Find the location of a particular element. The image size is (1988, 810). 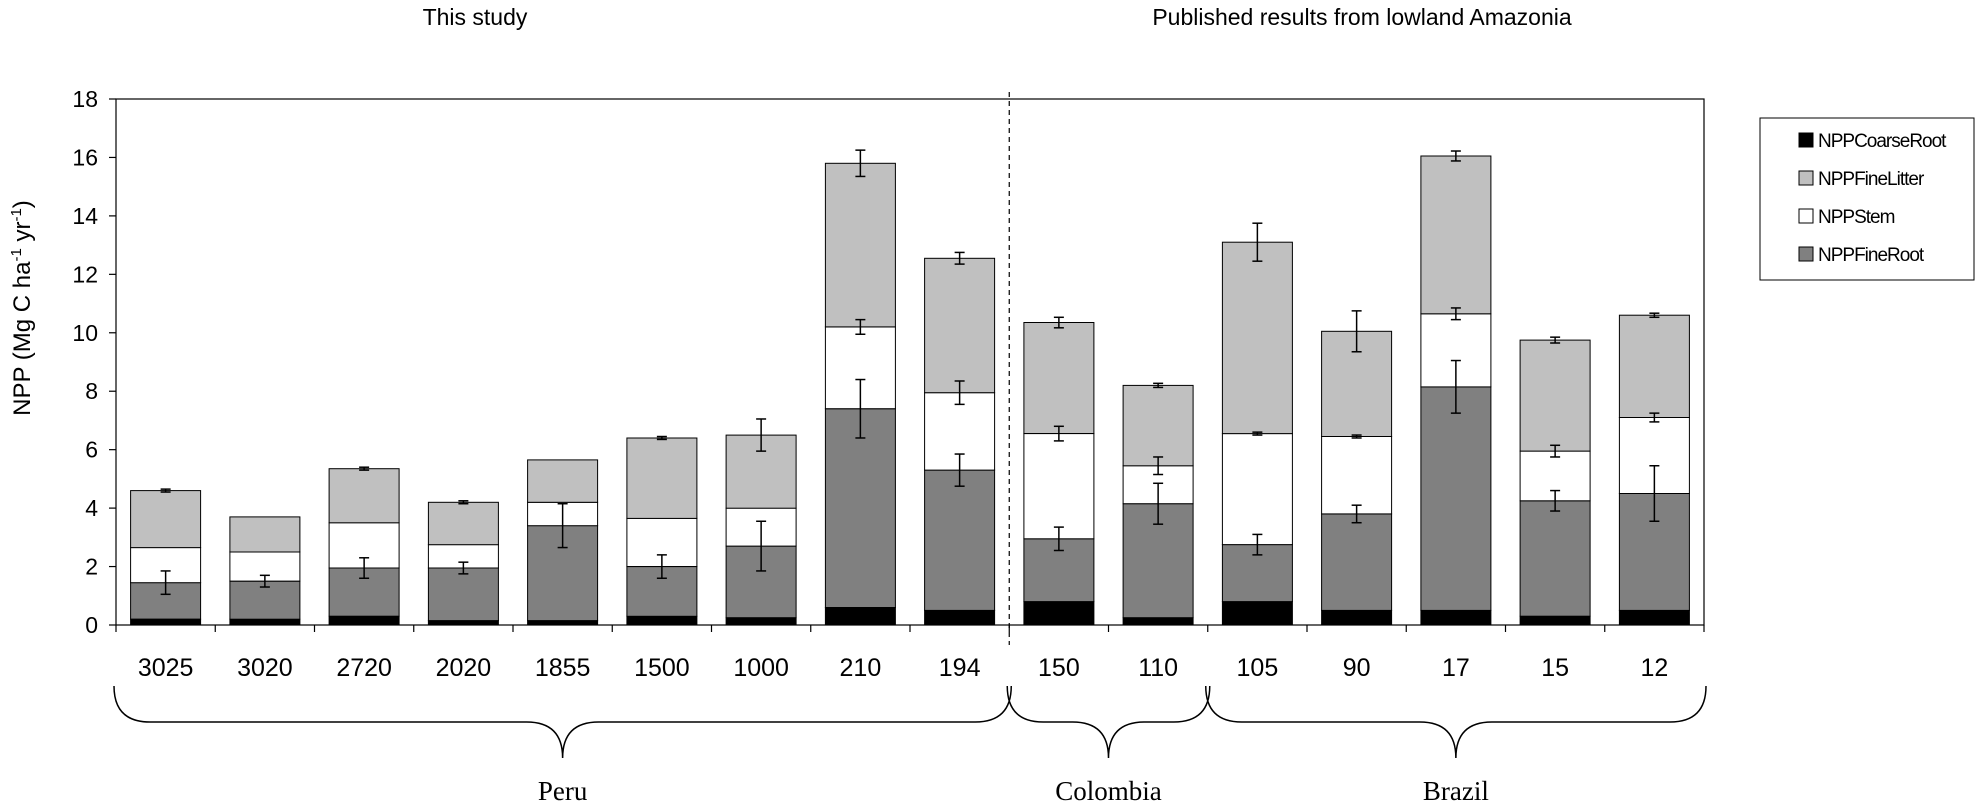

region-brace-colombia is located at coordinates (1108, 722).